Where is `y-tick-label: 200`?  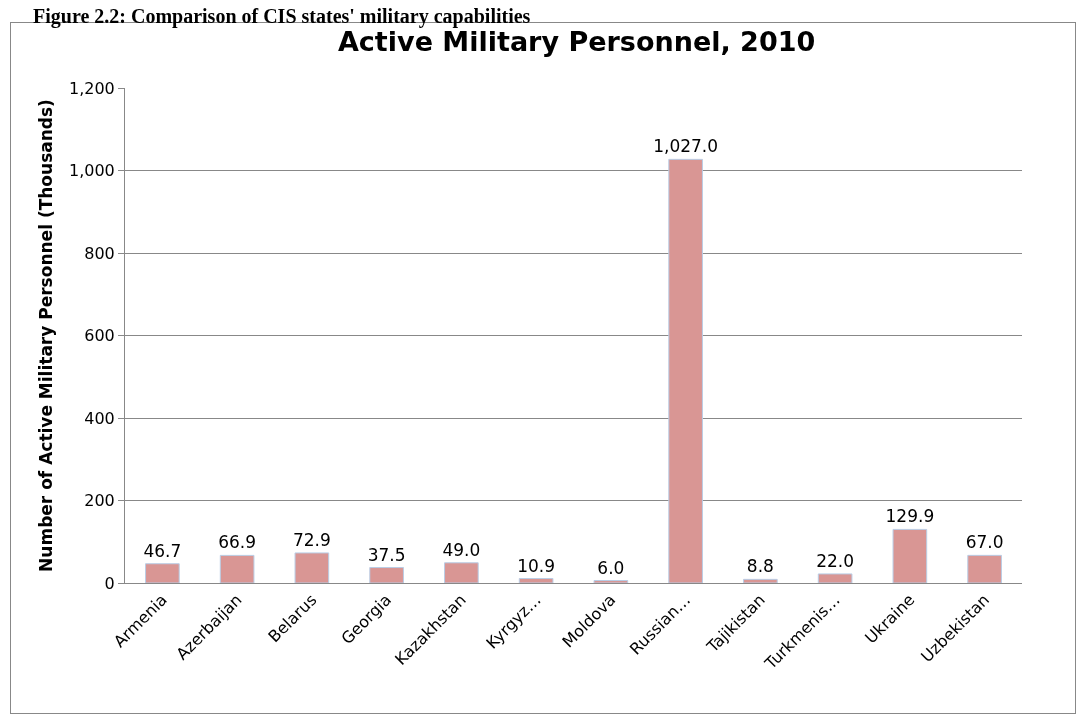
y-tick-label: 200 is located at coordinates (99, 501).